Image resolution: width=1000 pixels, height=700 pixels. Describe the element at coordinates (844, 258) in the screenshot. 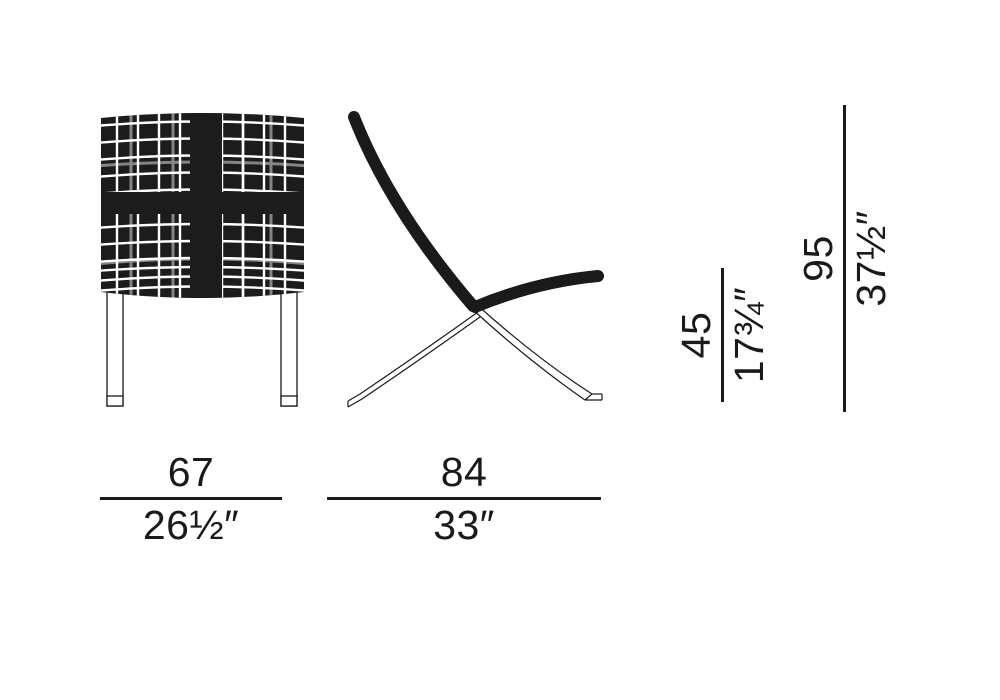

I see `dimension-total-height: 95 37½″` at that location.